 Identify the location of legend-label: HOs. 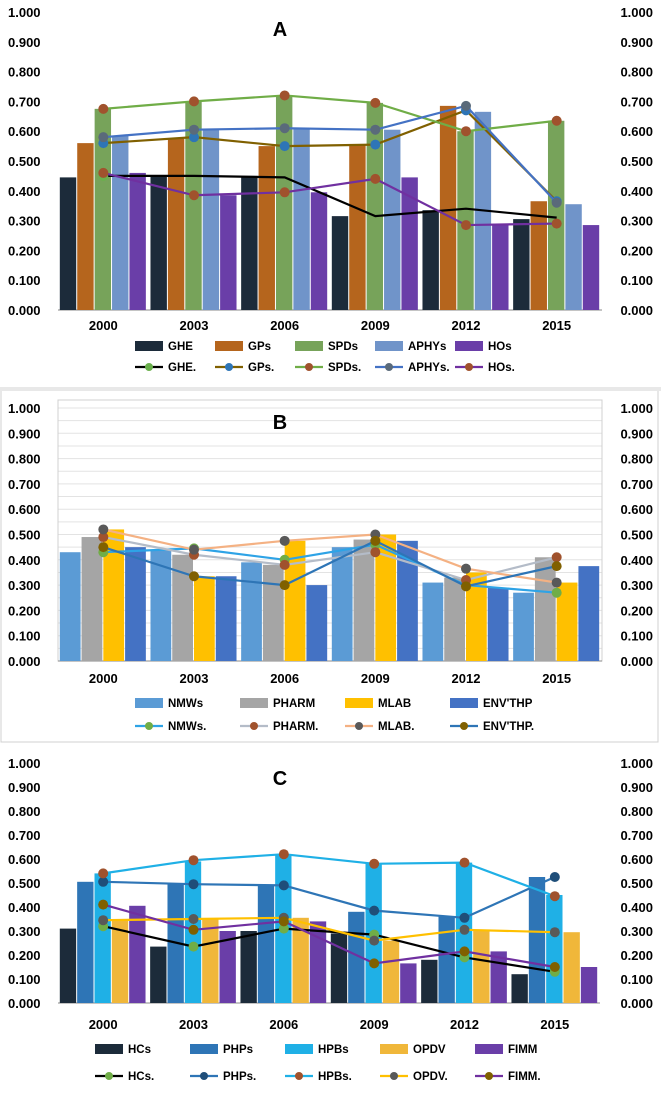
(500, 347).